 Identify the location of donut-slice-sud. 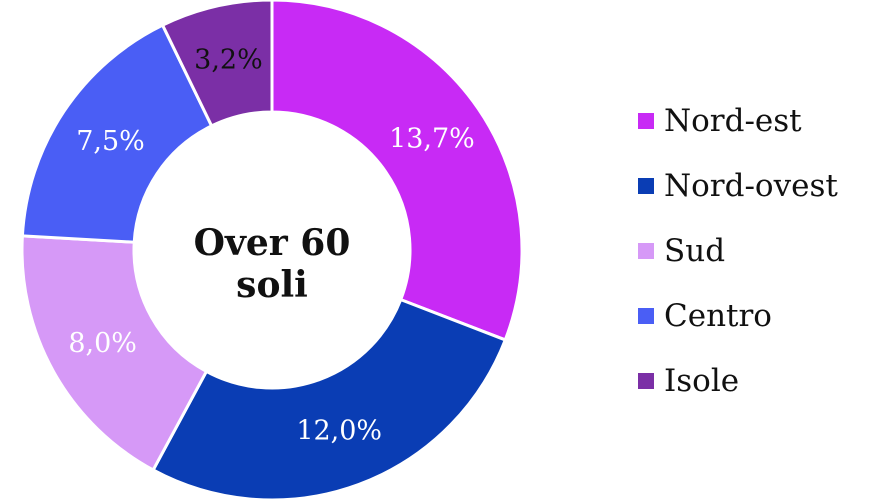
(114, 353).